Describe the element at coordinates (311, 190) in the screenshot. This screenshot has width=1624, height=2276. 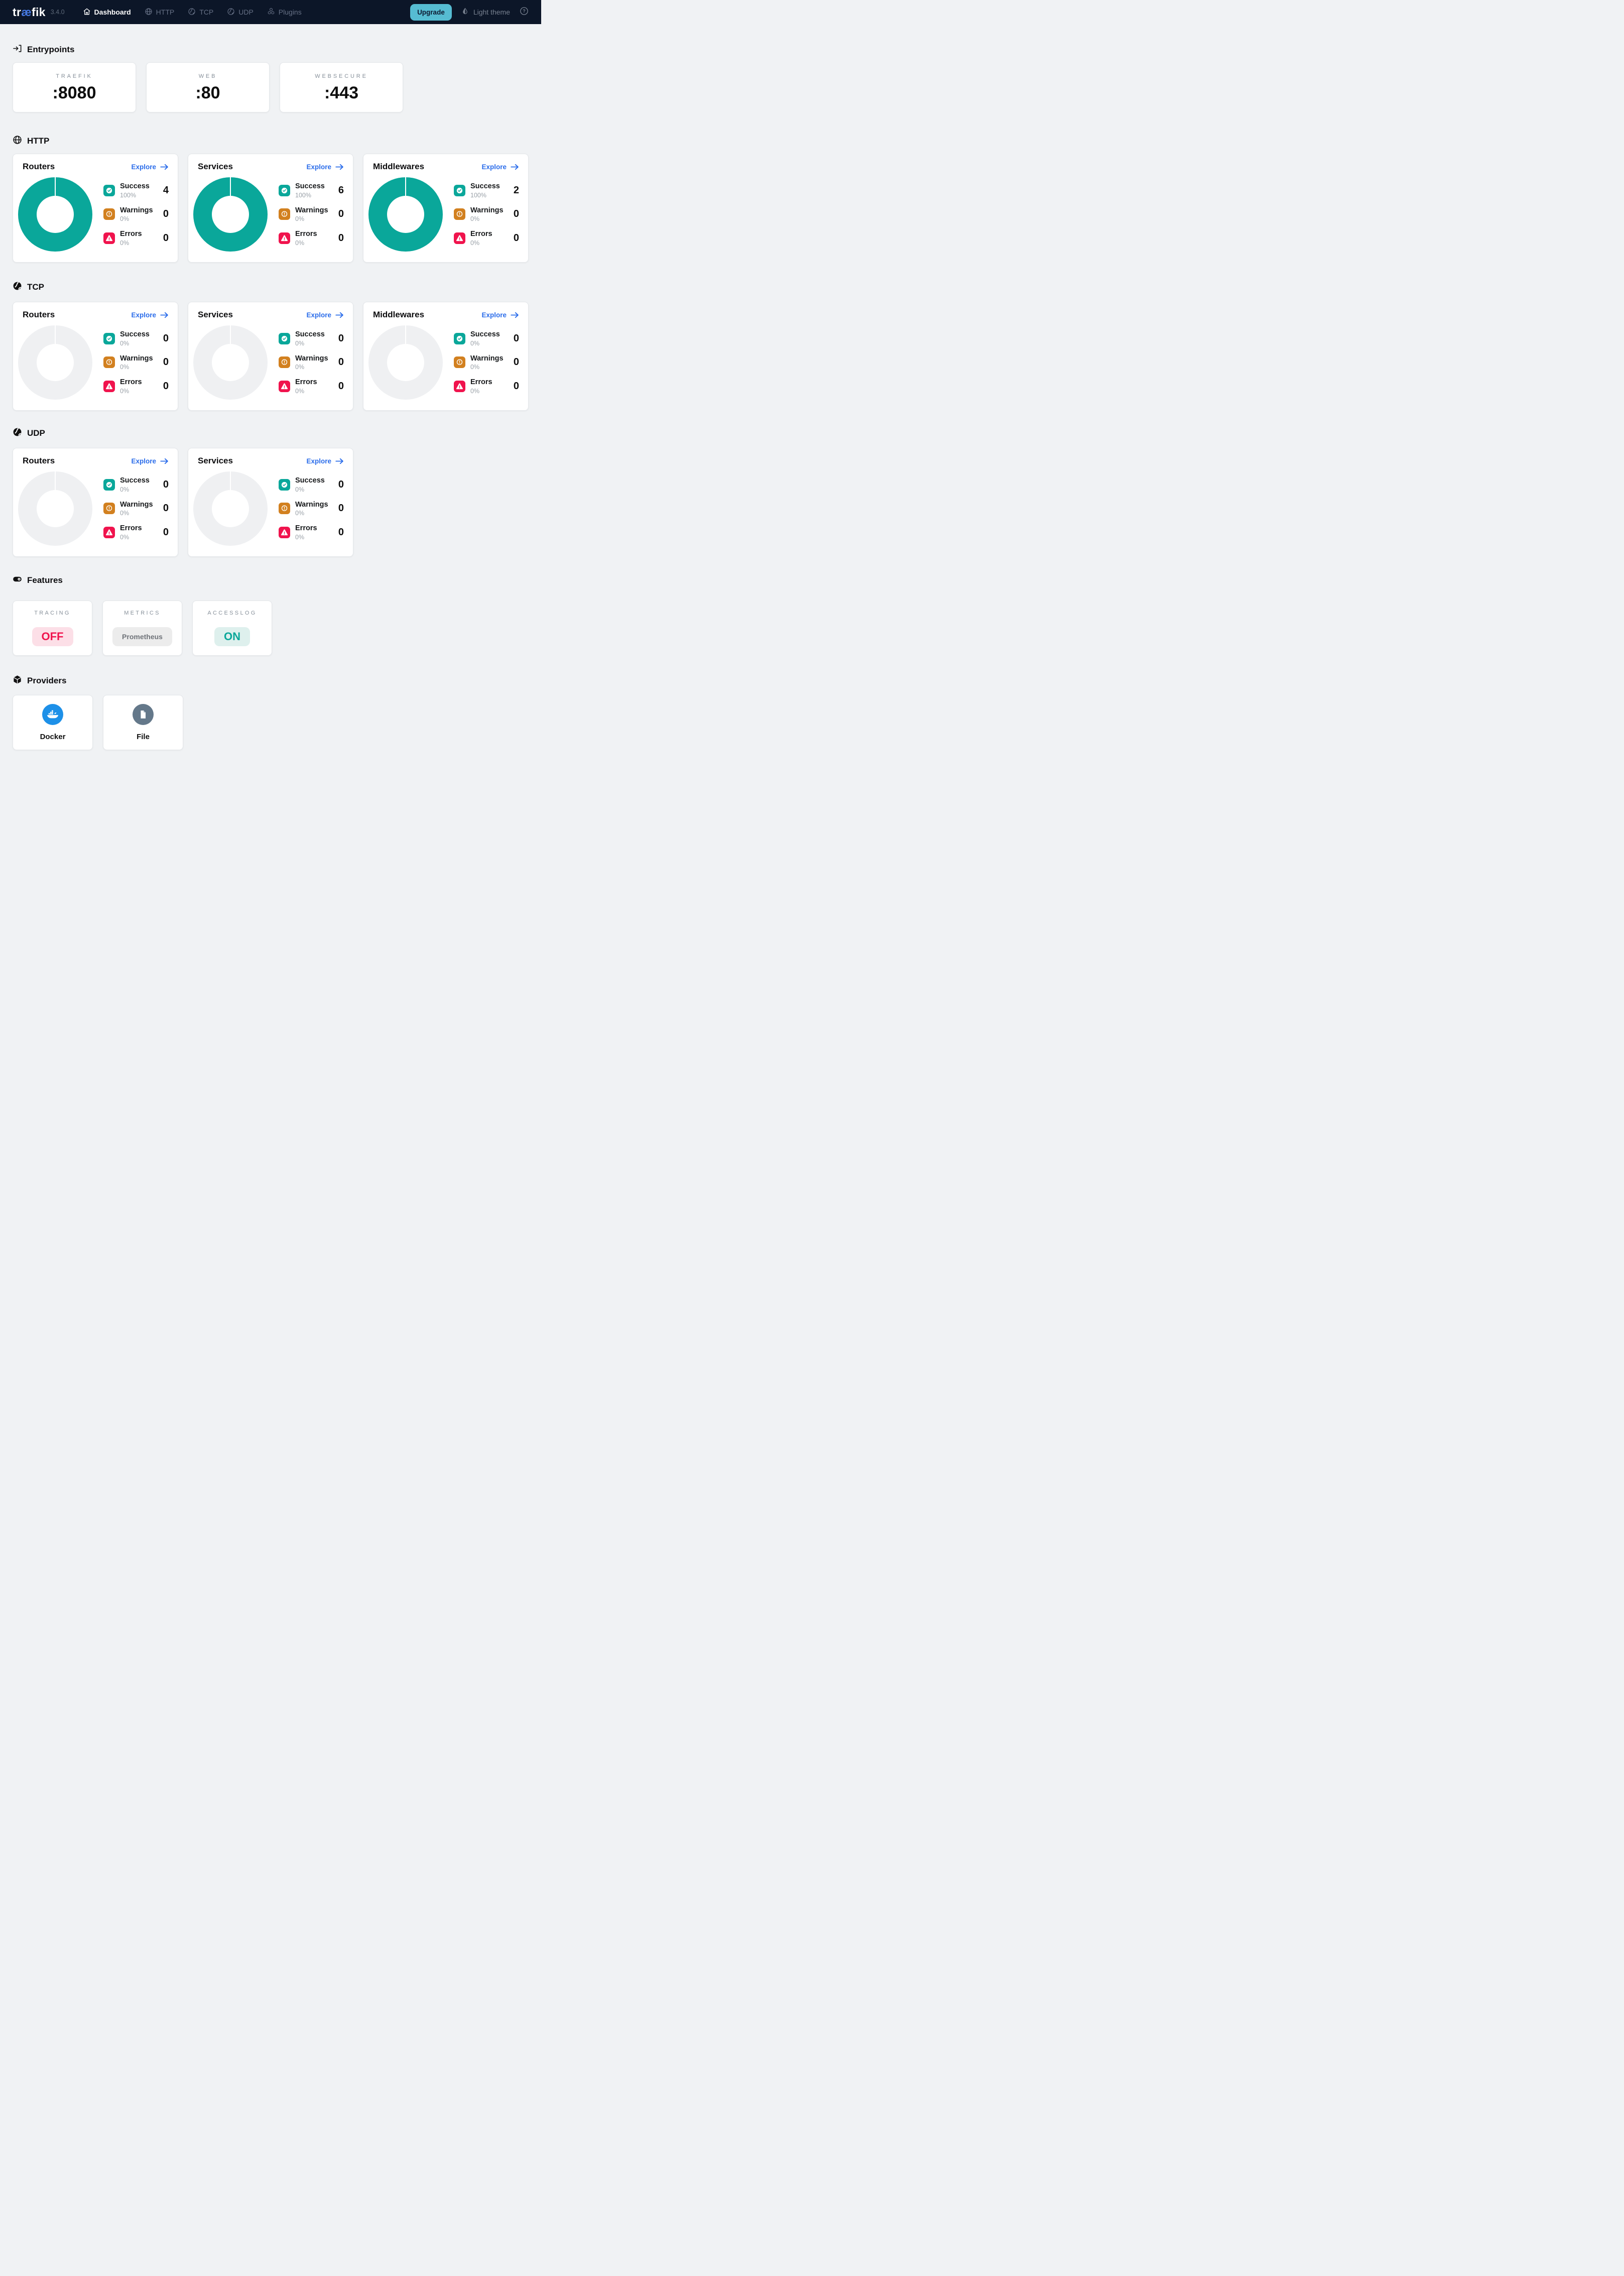
I see `legend-row-success: Success 100% 6` at that location.